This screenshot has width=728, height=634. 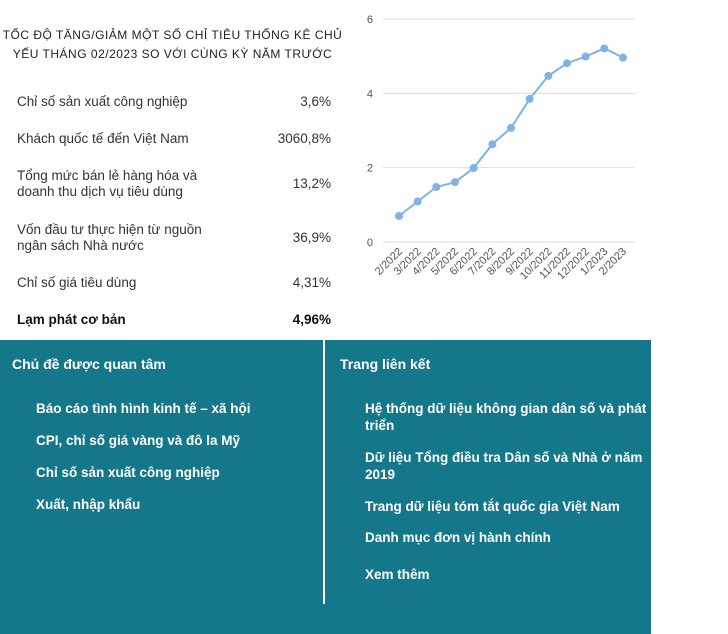 What do you see at coordinates (102, 101) in the screenshot?
I see `stat-label: Chỉ số sản xuất công nghiệp` at bounding box center [102, 101].